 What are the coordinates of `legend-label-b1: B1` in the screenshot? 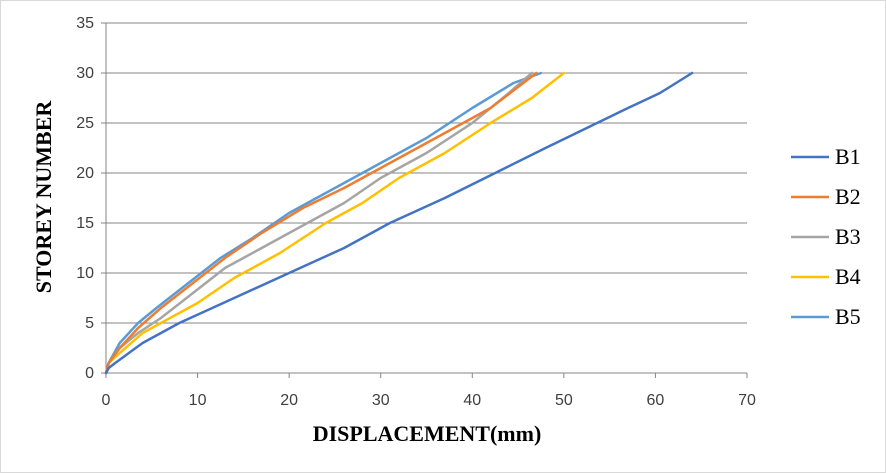 It's located at (848, 156).